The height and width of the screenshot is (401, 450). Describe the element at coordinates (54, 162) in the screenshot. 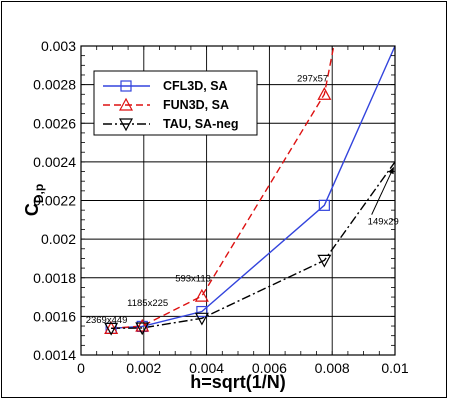

I see `y-tick-label: 0.0024` at that location.